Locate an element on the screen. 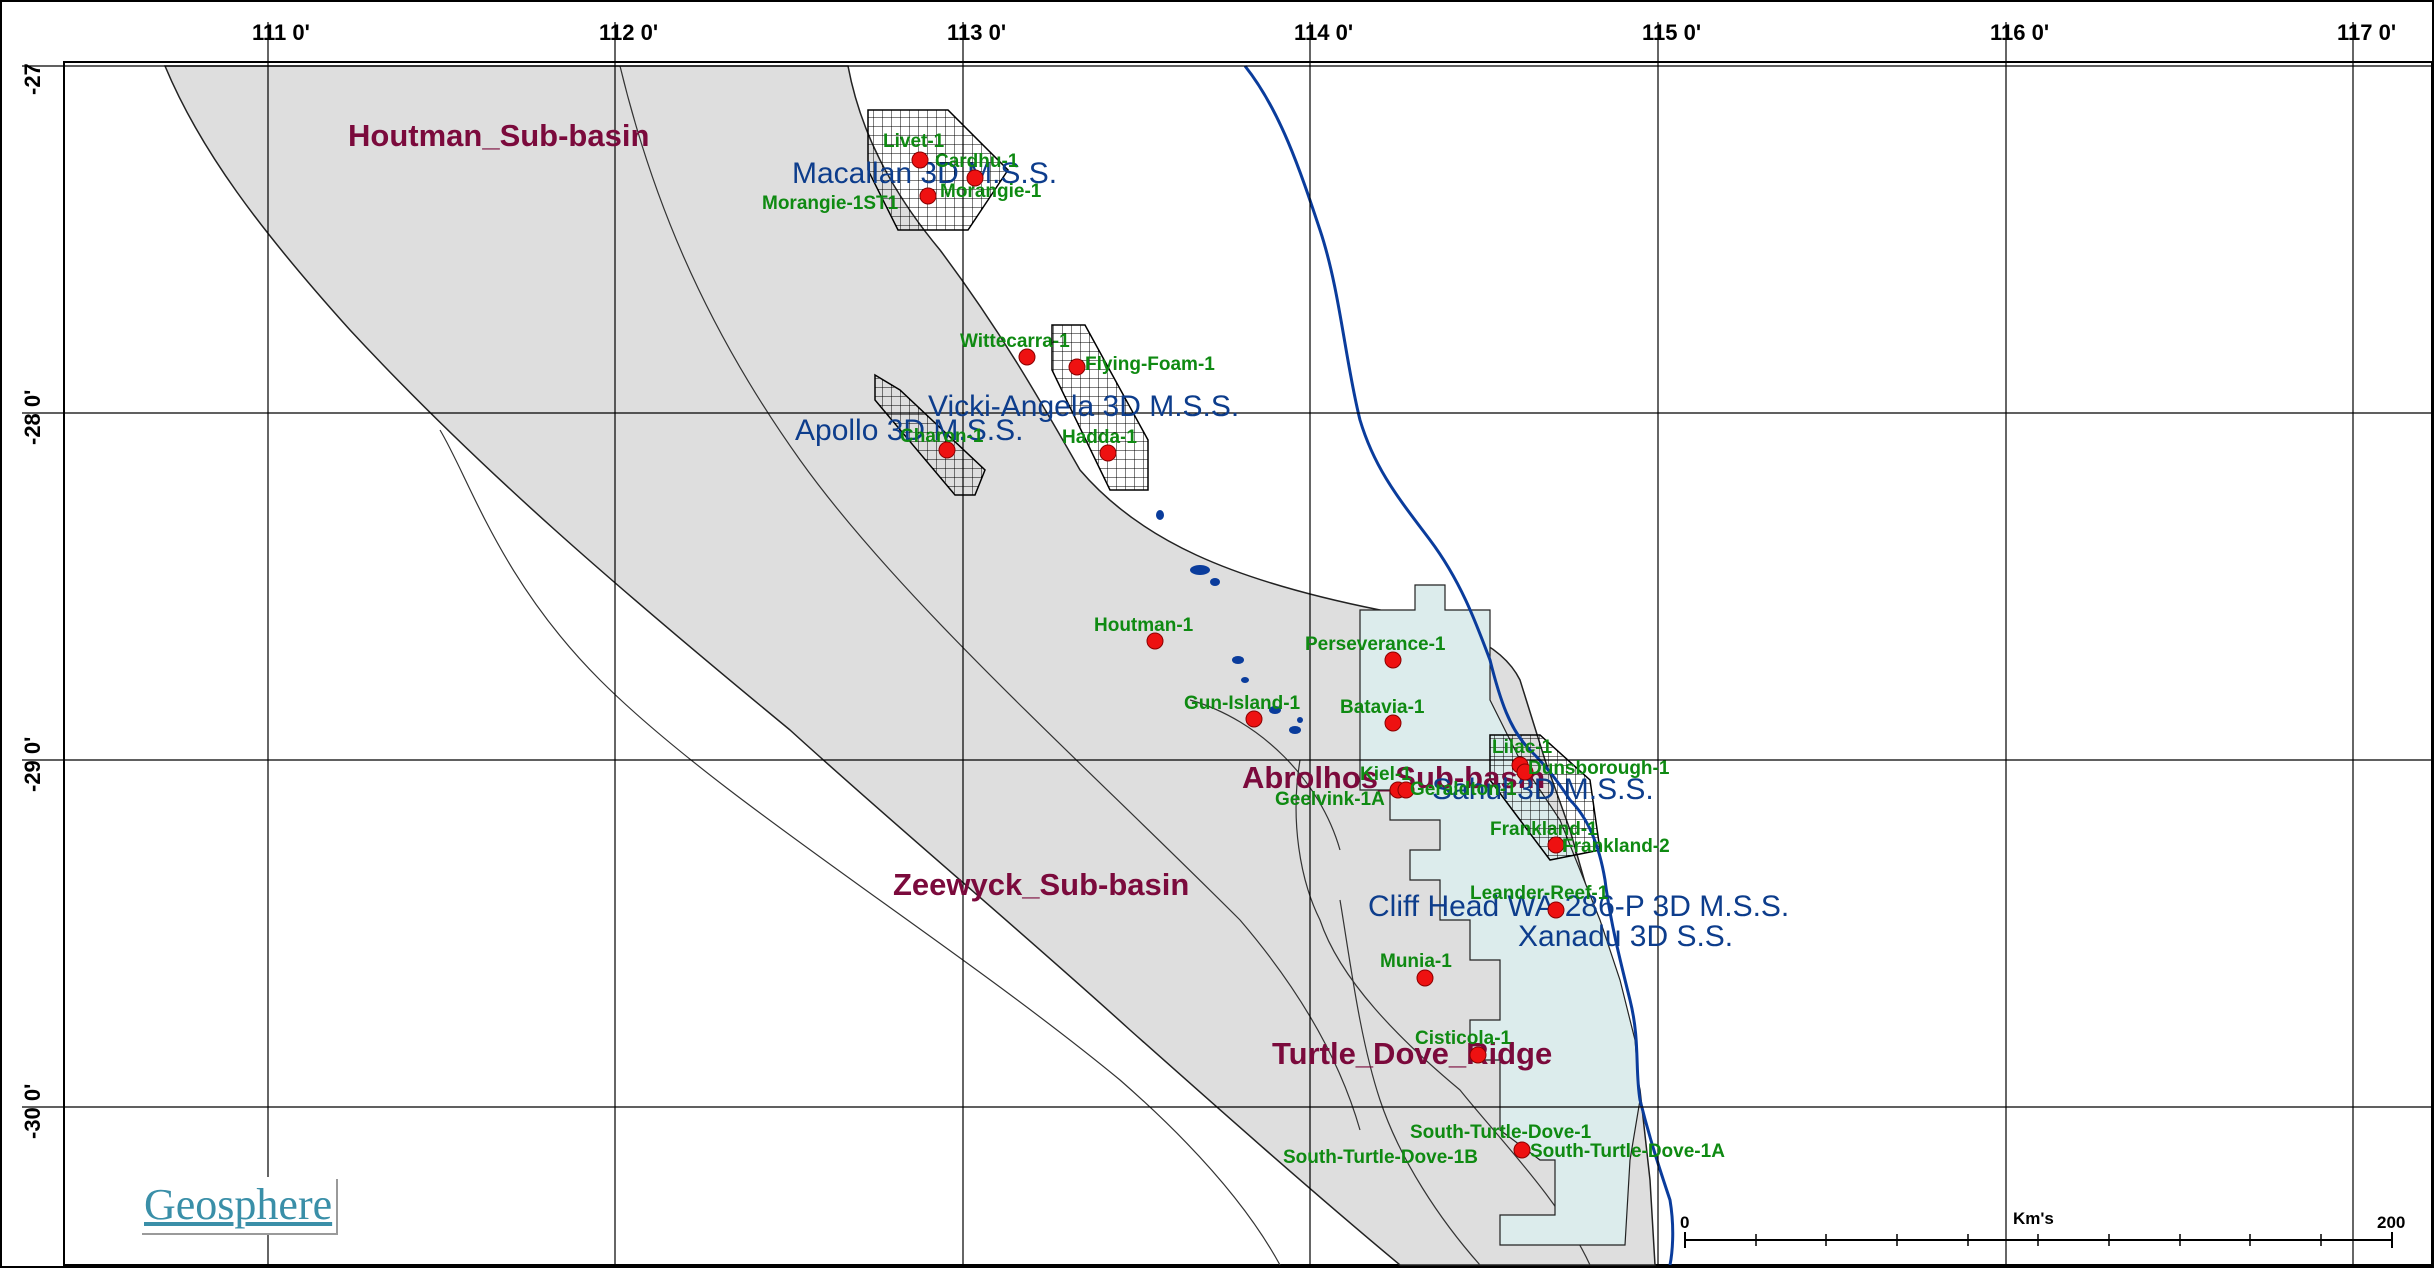 The image size is (2436, 1270). lat-tick-28: -28 0' is located at coordinates (32, 417).